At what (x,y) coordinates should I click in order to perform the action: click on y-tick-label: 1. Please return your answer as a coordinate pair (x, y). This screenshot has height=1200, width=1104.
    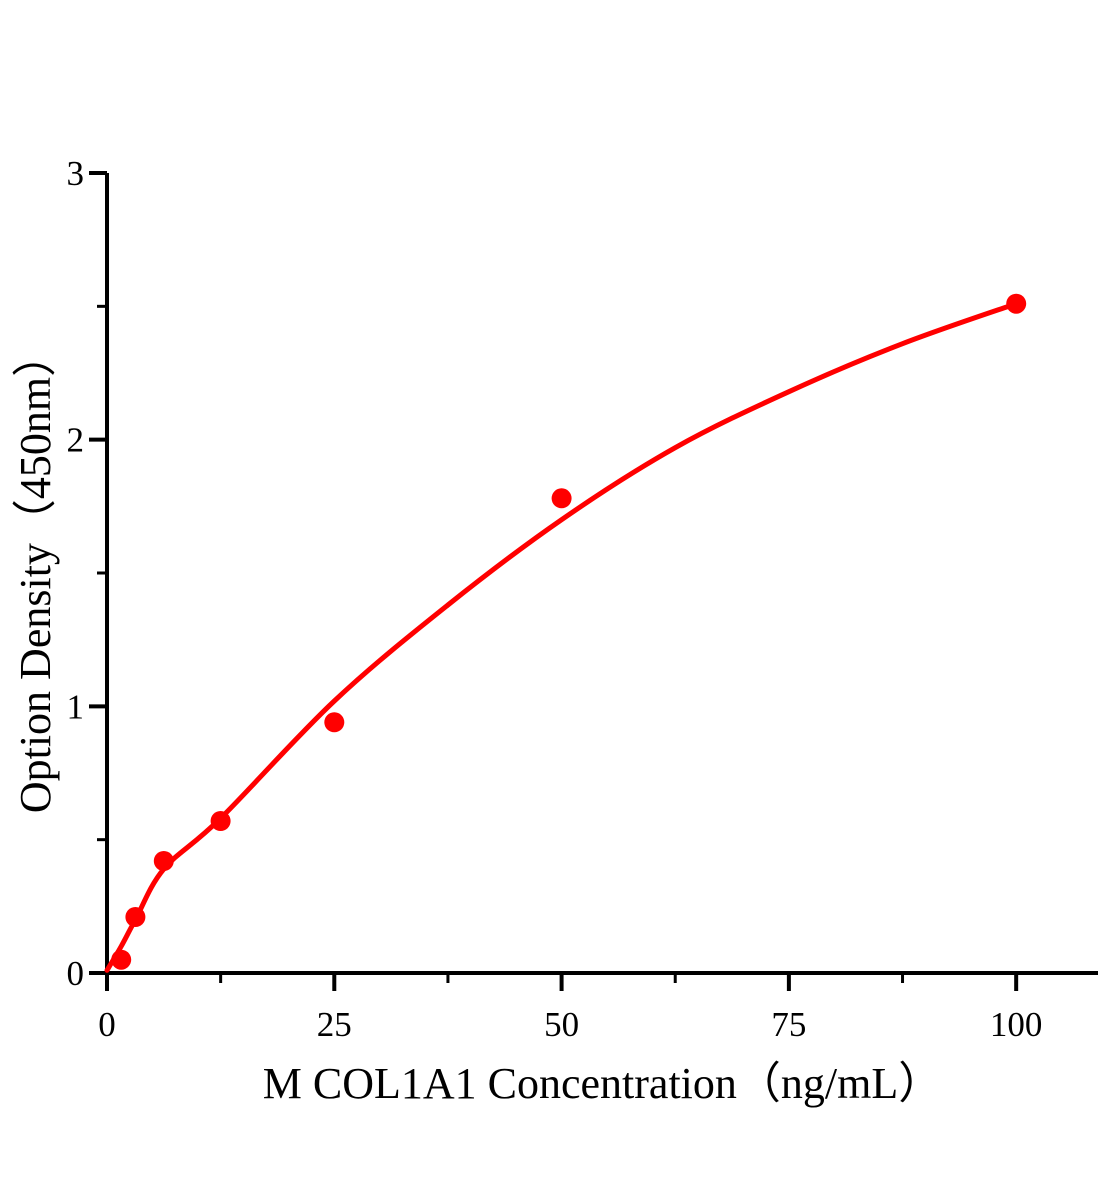
    Looking at the image, I should click on (76, 706).